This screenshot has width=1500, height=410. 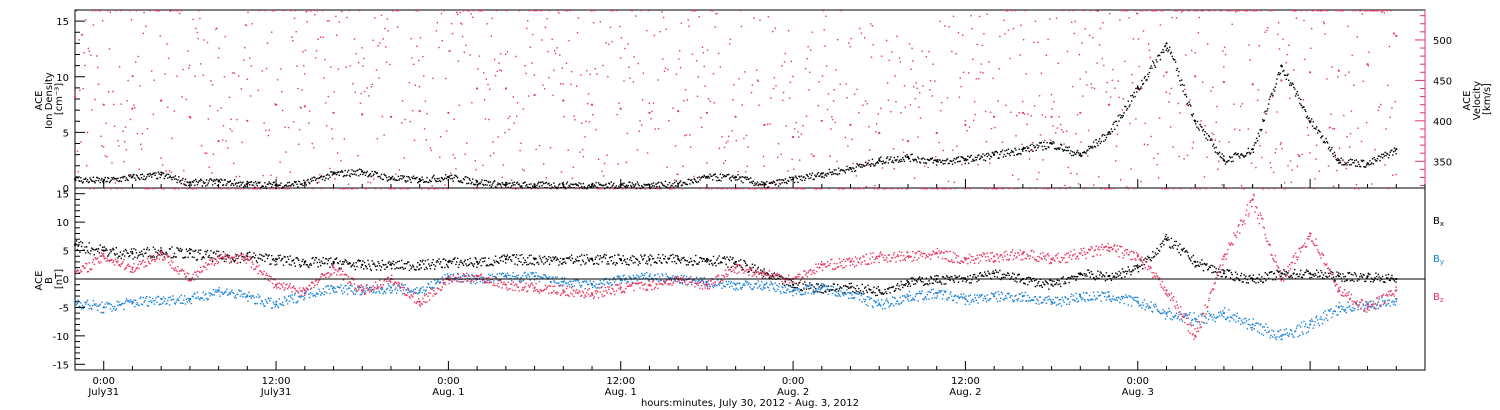 I want to click on bfield-data-point, so click(x=850, y=287).